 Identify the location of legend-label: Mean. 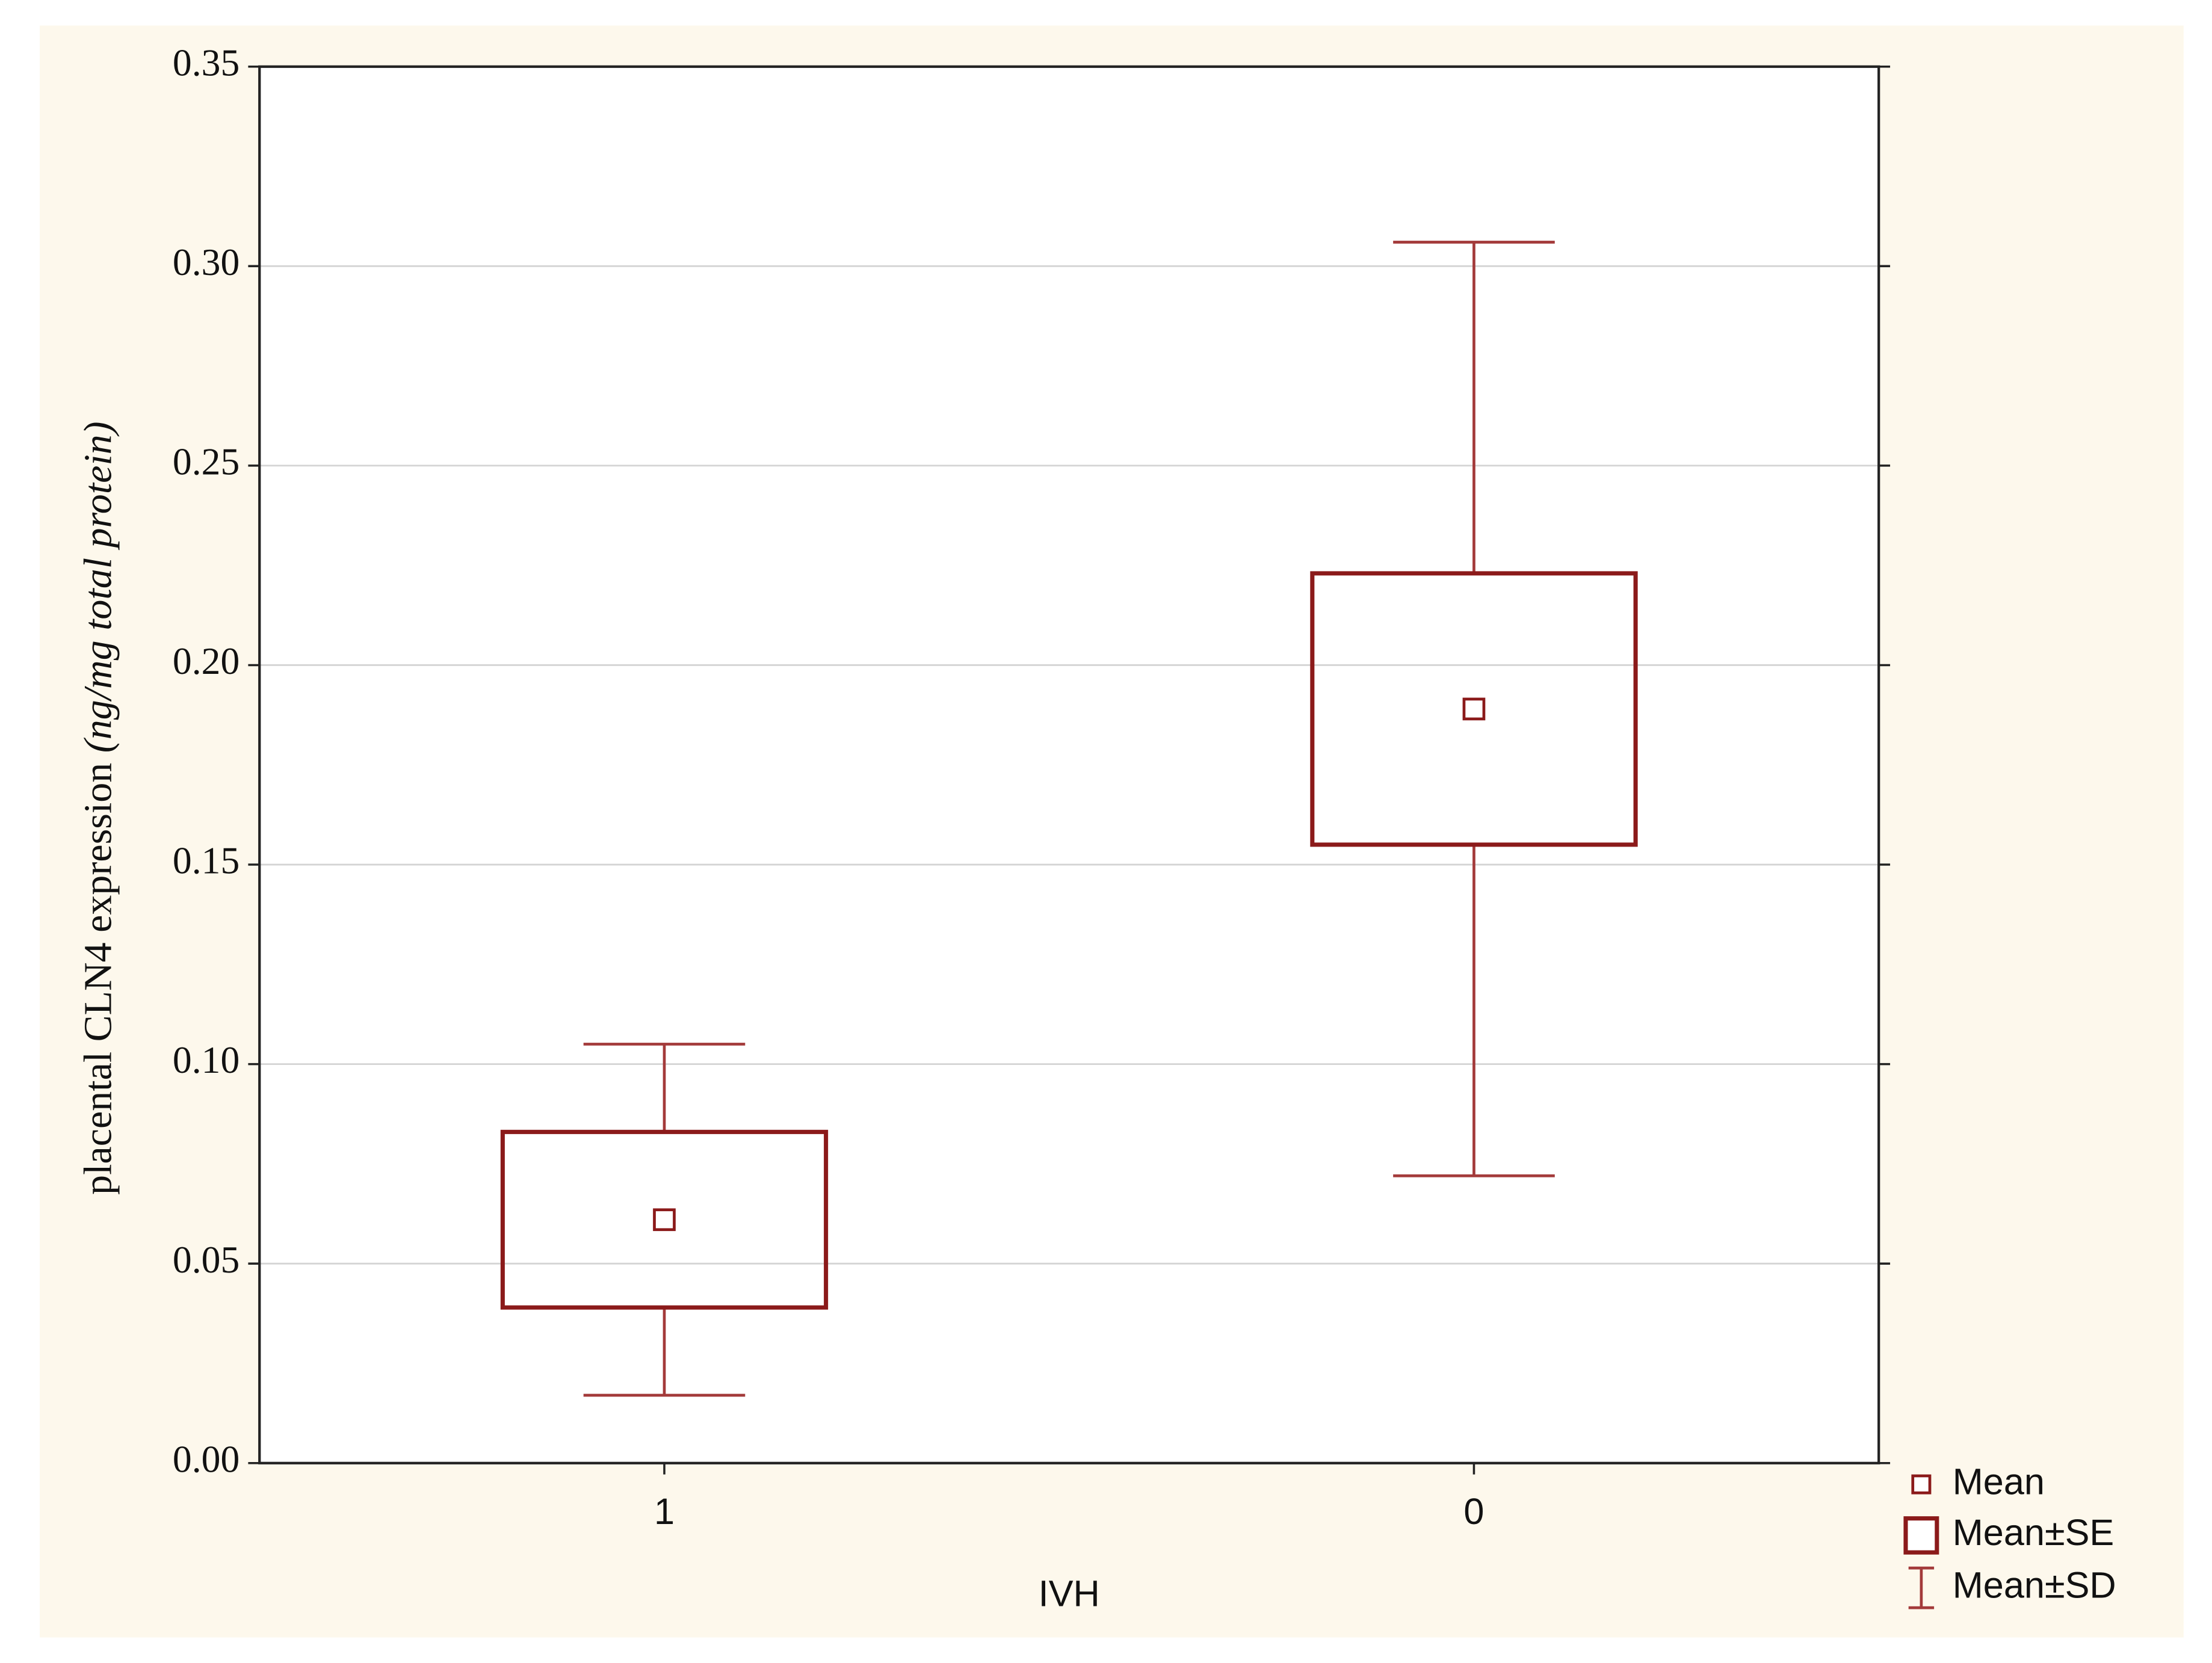
(1999, 1481).